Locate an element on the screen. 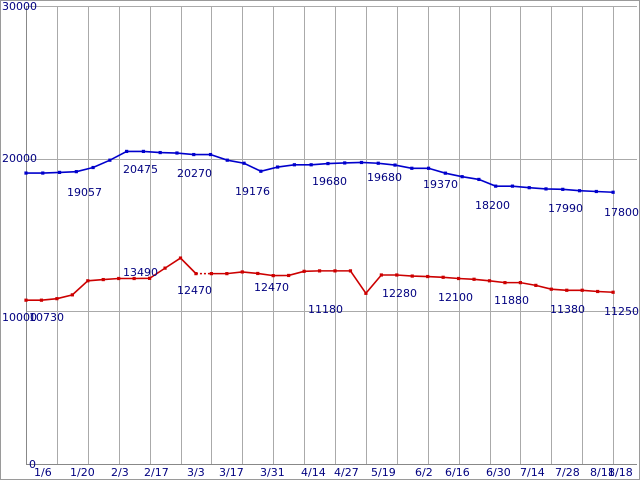 The image size is (640, 481). red-series-value-label-6: 12100 is located at coordinates (455, 297).